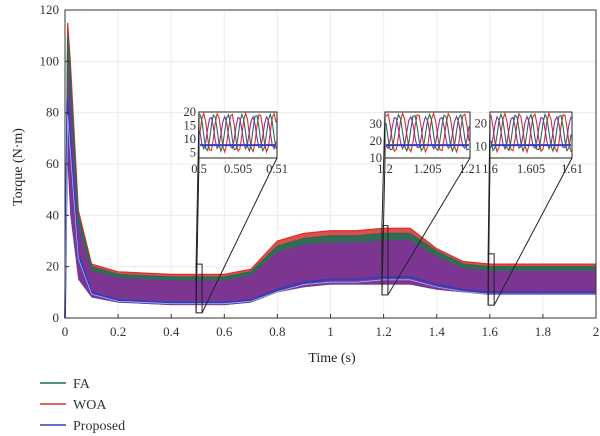 The width and height of the screenshot is (600, 436). I want to click on y-tick-label: 0, so click(56, 317).